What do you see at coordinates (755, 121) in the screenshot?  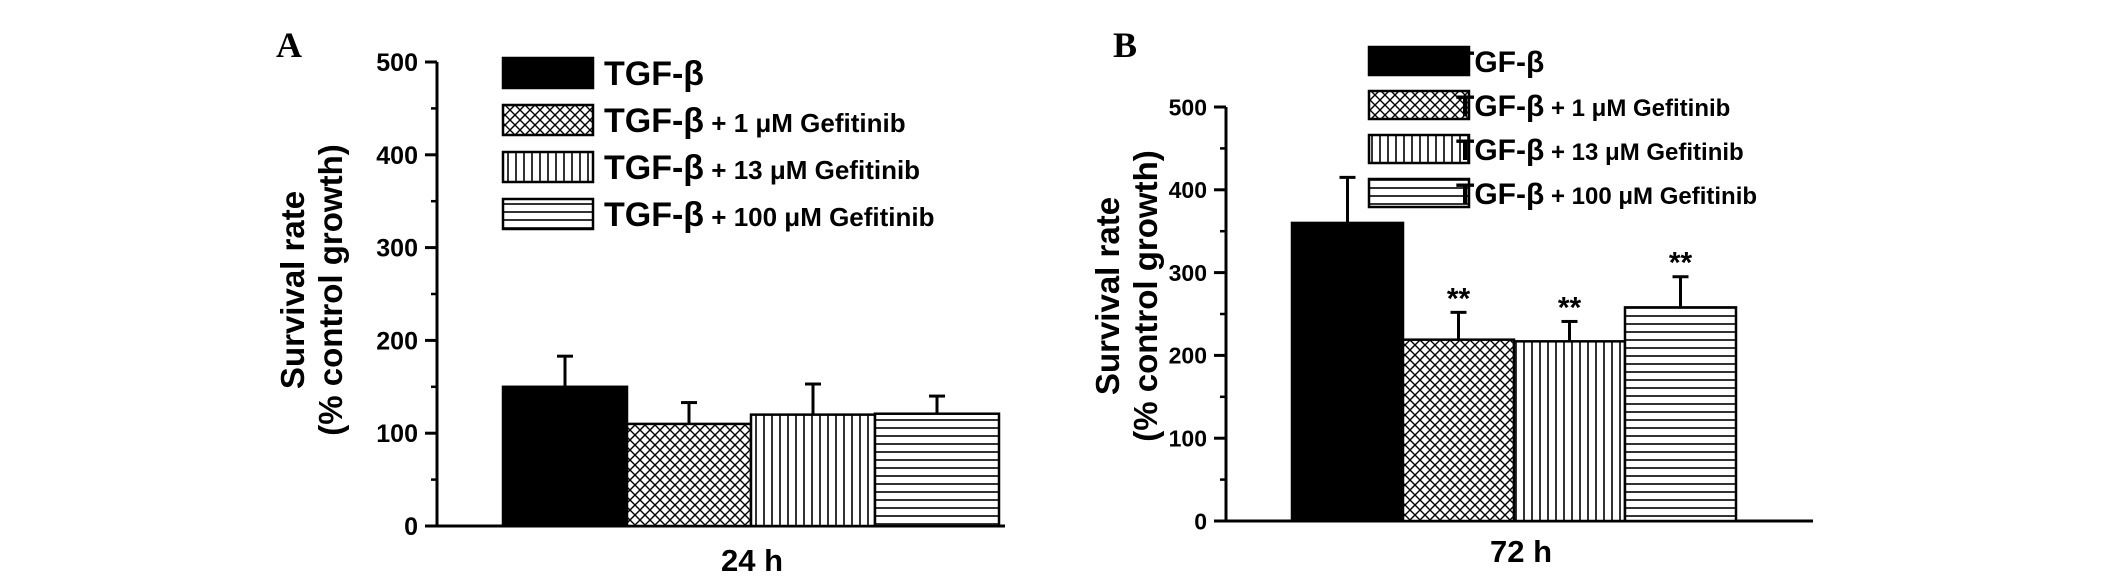 I see `panel-a-legend-label: TGF-β + 1 μM Gefitinib` at bounding box center [755, 121].